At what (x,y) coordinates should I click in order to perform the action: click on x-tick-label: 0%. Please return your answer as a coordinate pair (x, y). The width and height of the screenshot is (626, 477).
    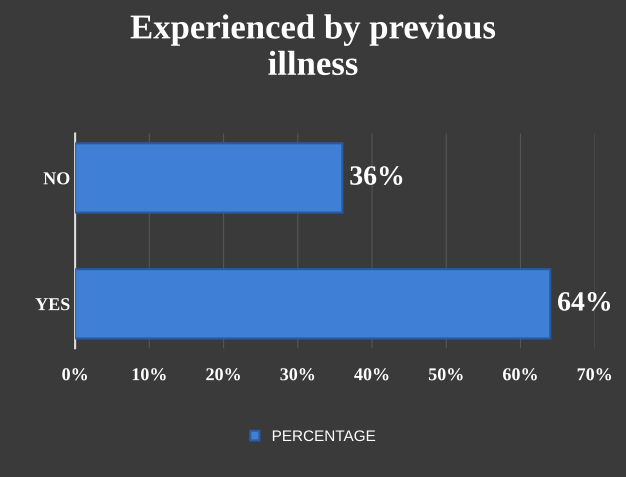
    Looking at the image, I should click on (74, 374).